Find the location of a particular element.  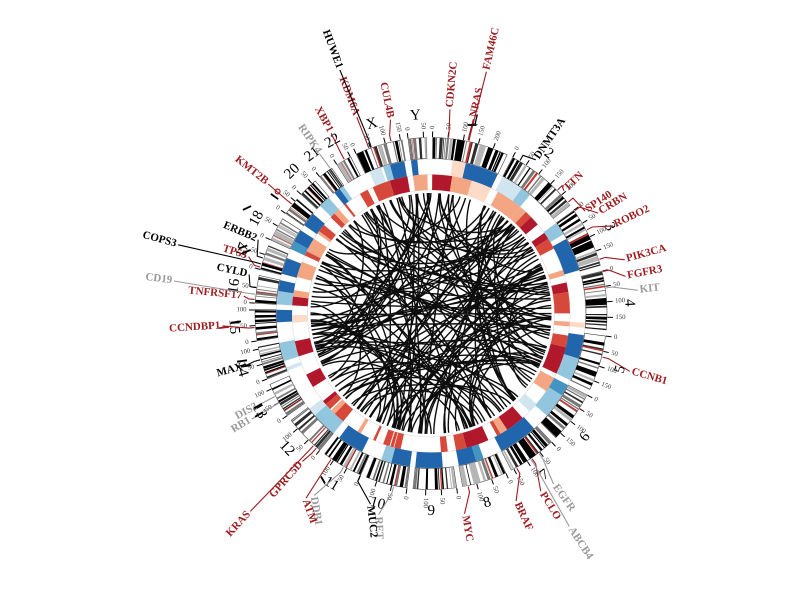

svg-text: 100 is located at coordinates (241, 309).